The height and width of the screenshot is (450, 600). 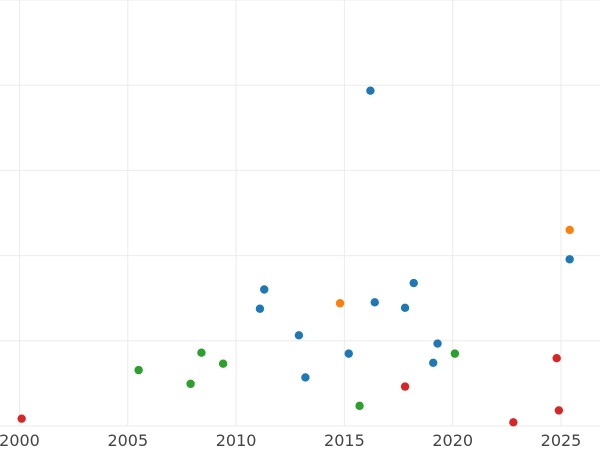 What do you see at coordinates (127, 440) in the screenshot?
I see `x-tick-label: 2005` at bounding box center [127, 440].